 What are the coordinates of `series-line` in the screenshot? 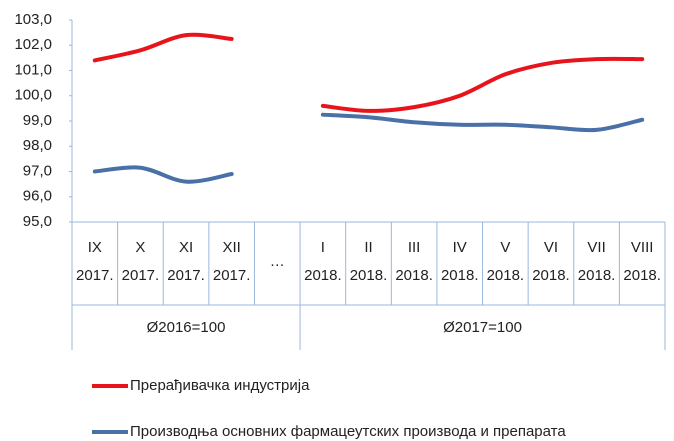 It's located at (368, 148).